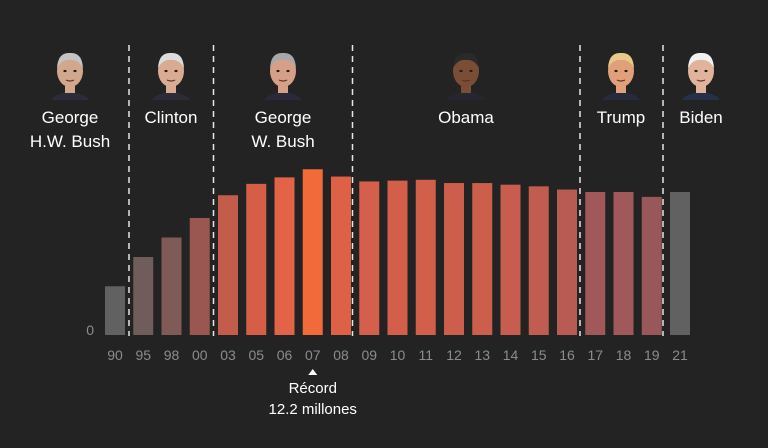  Describe the element at coordinates (454, 355) in the screenshot. I see `tick-label-12: 12` at that location.